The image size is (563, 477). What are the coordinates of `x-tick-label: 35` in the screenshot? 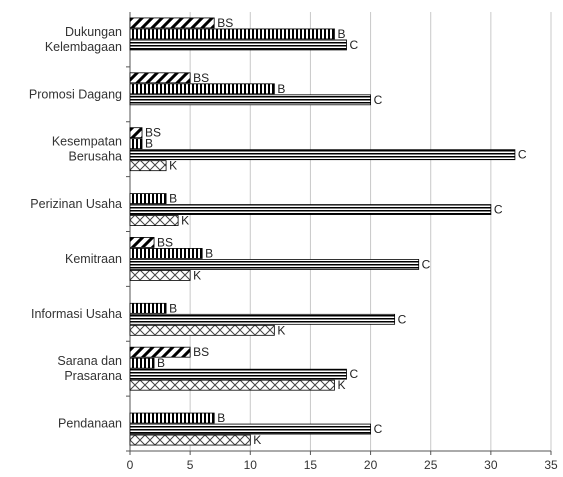 It's located at (551, 465).